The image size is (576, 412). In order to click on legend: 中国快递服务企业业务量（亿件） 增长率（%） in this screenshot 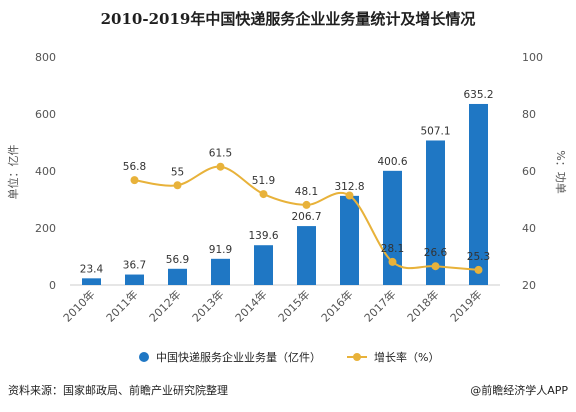, I will do `click(289, 357)`.